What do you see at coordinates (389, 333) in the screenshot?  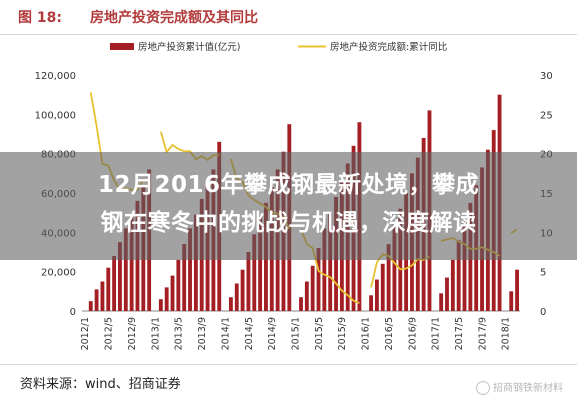 I see `x-tick-label: 2016/5` at bounding box center [389, 333].